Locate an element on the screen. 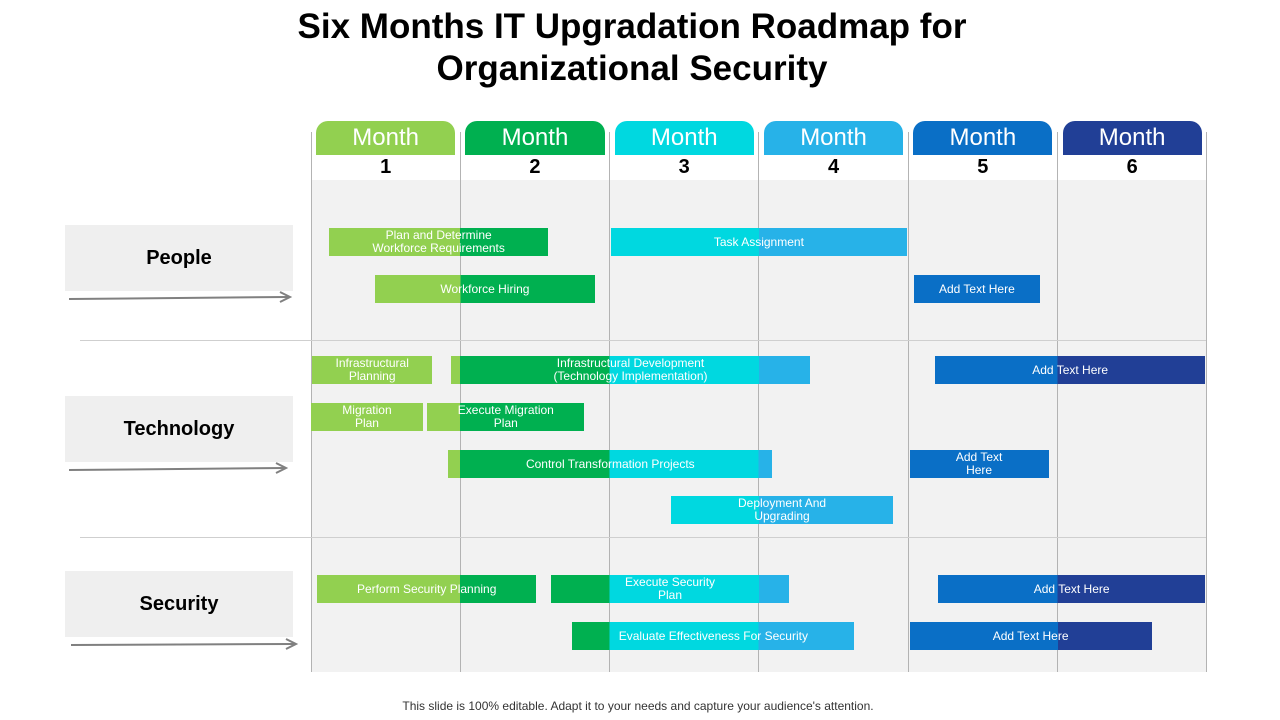 This screenshot has width=1280, height=720. people-arrow-icon is located at coordinates (180, 297).